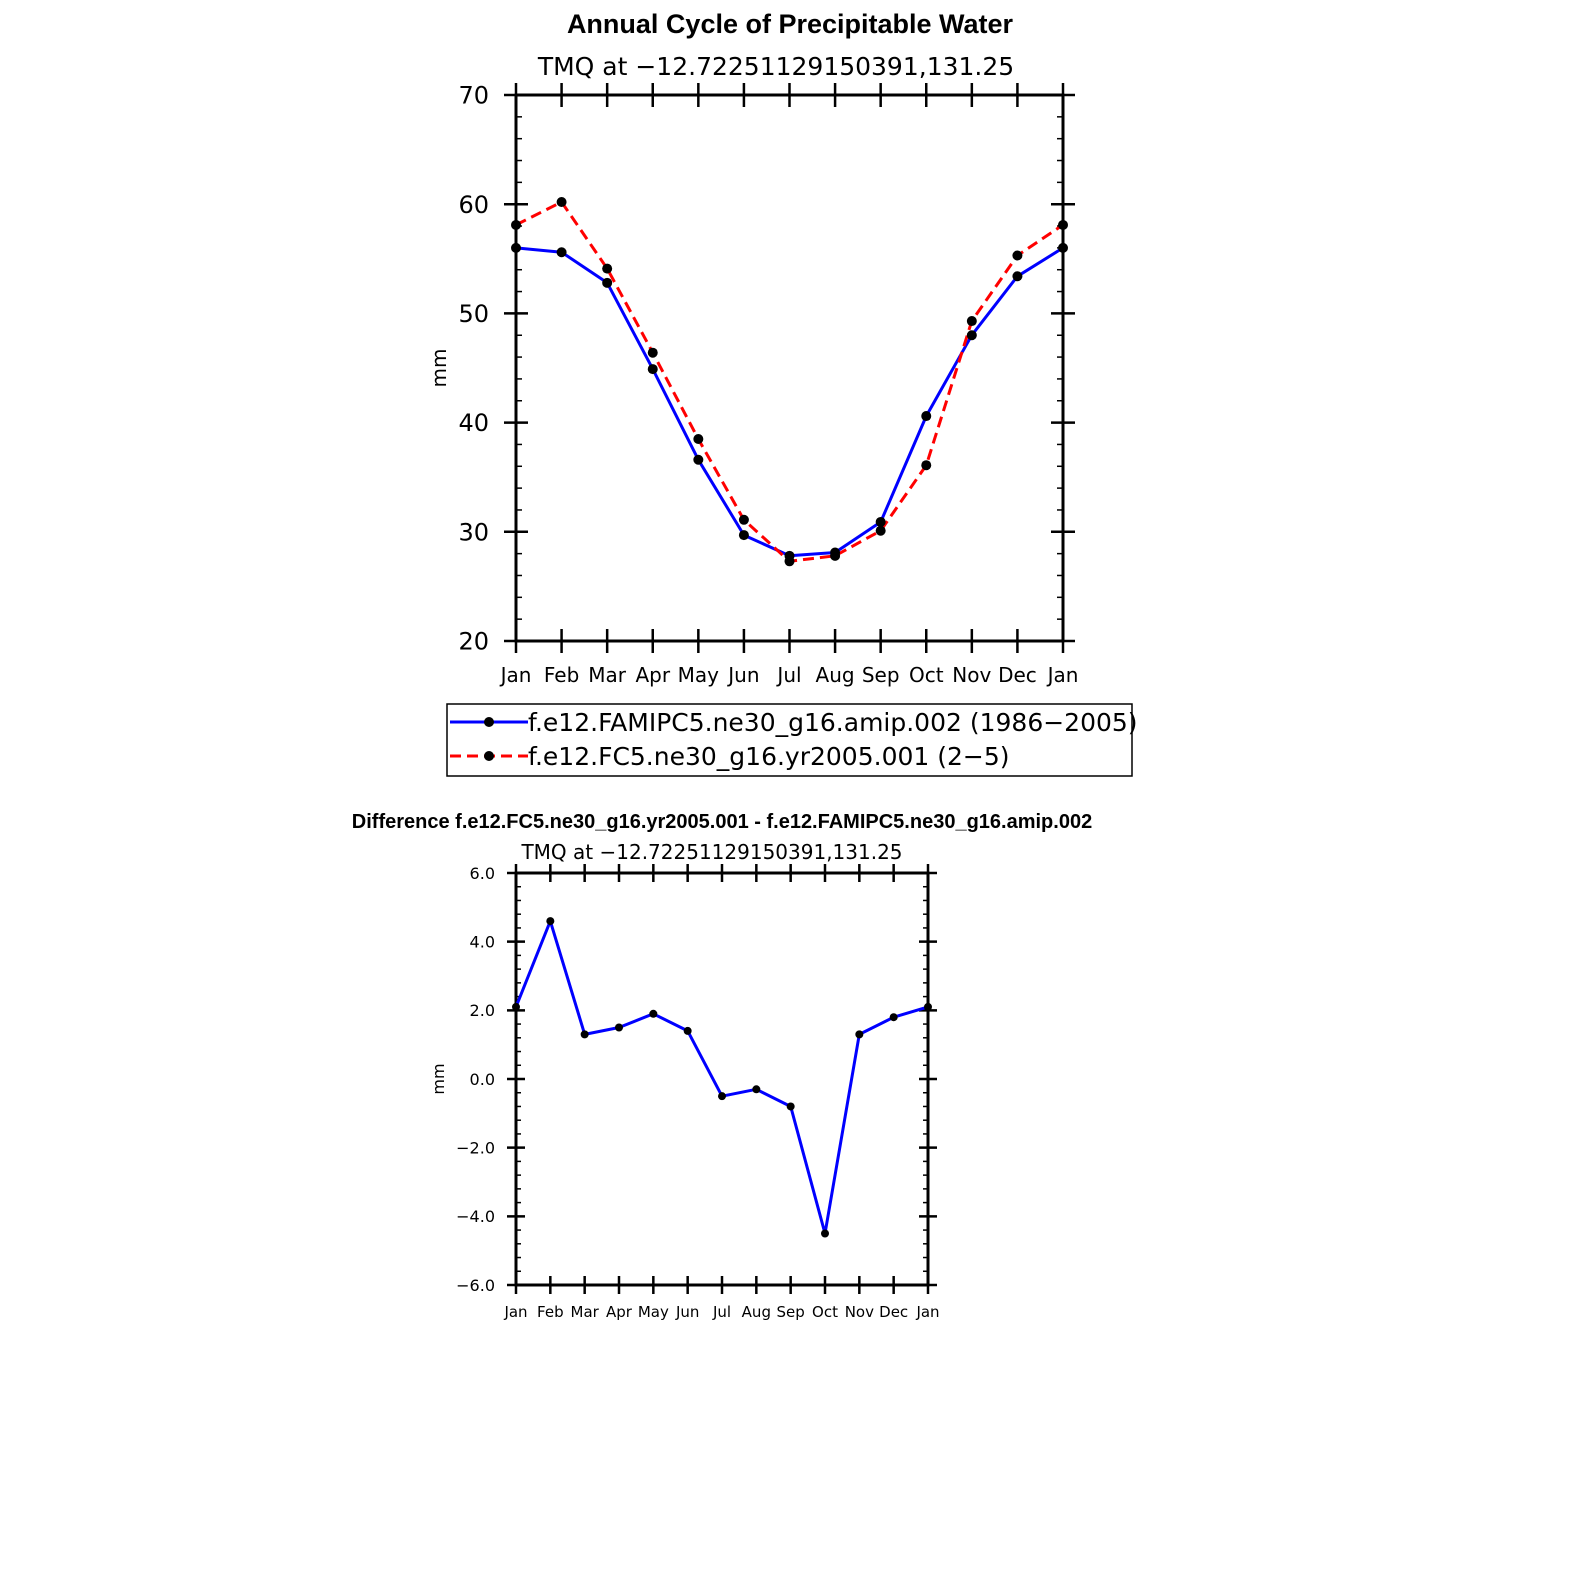  Describe the element at coordinates (687, 1312) in the screenshot. I see `chart2-x-tick-label: Jun` at that location.